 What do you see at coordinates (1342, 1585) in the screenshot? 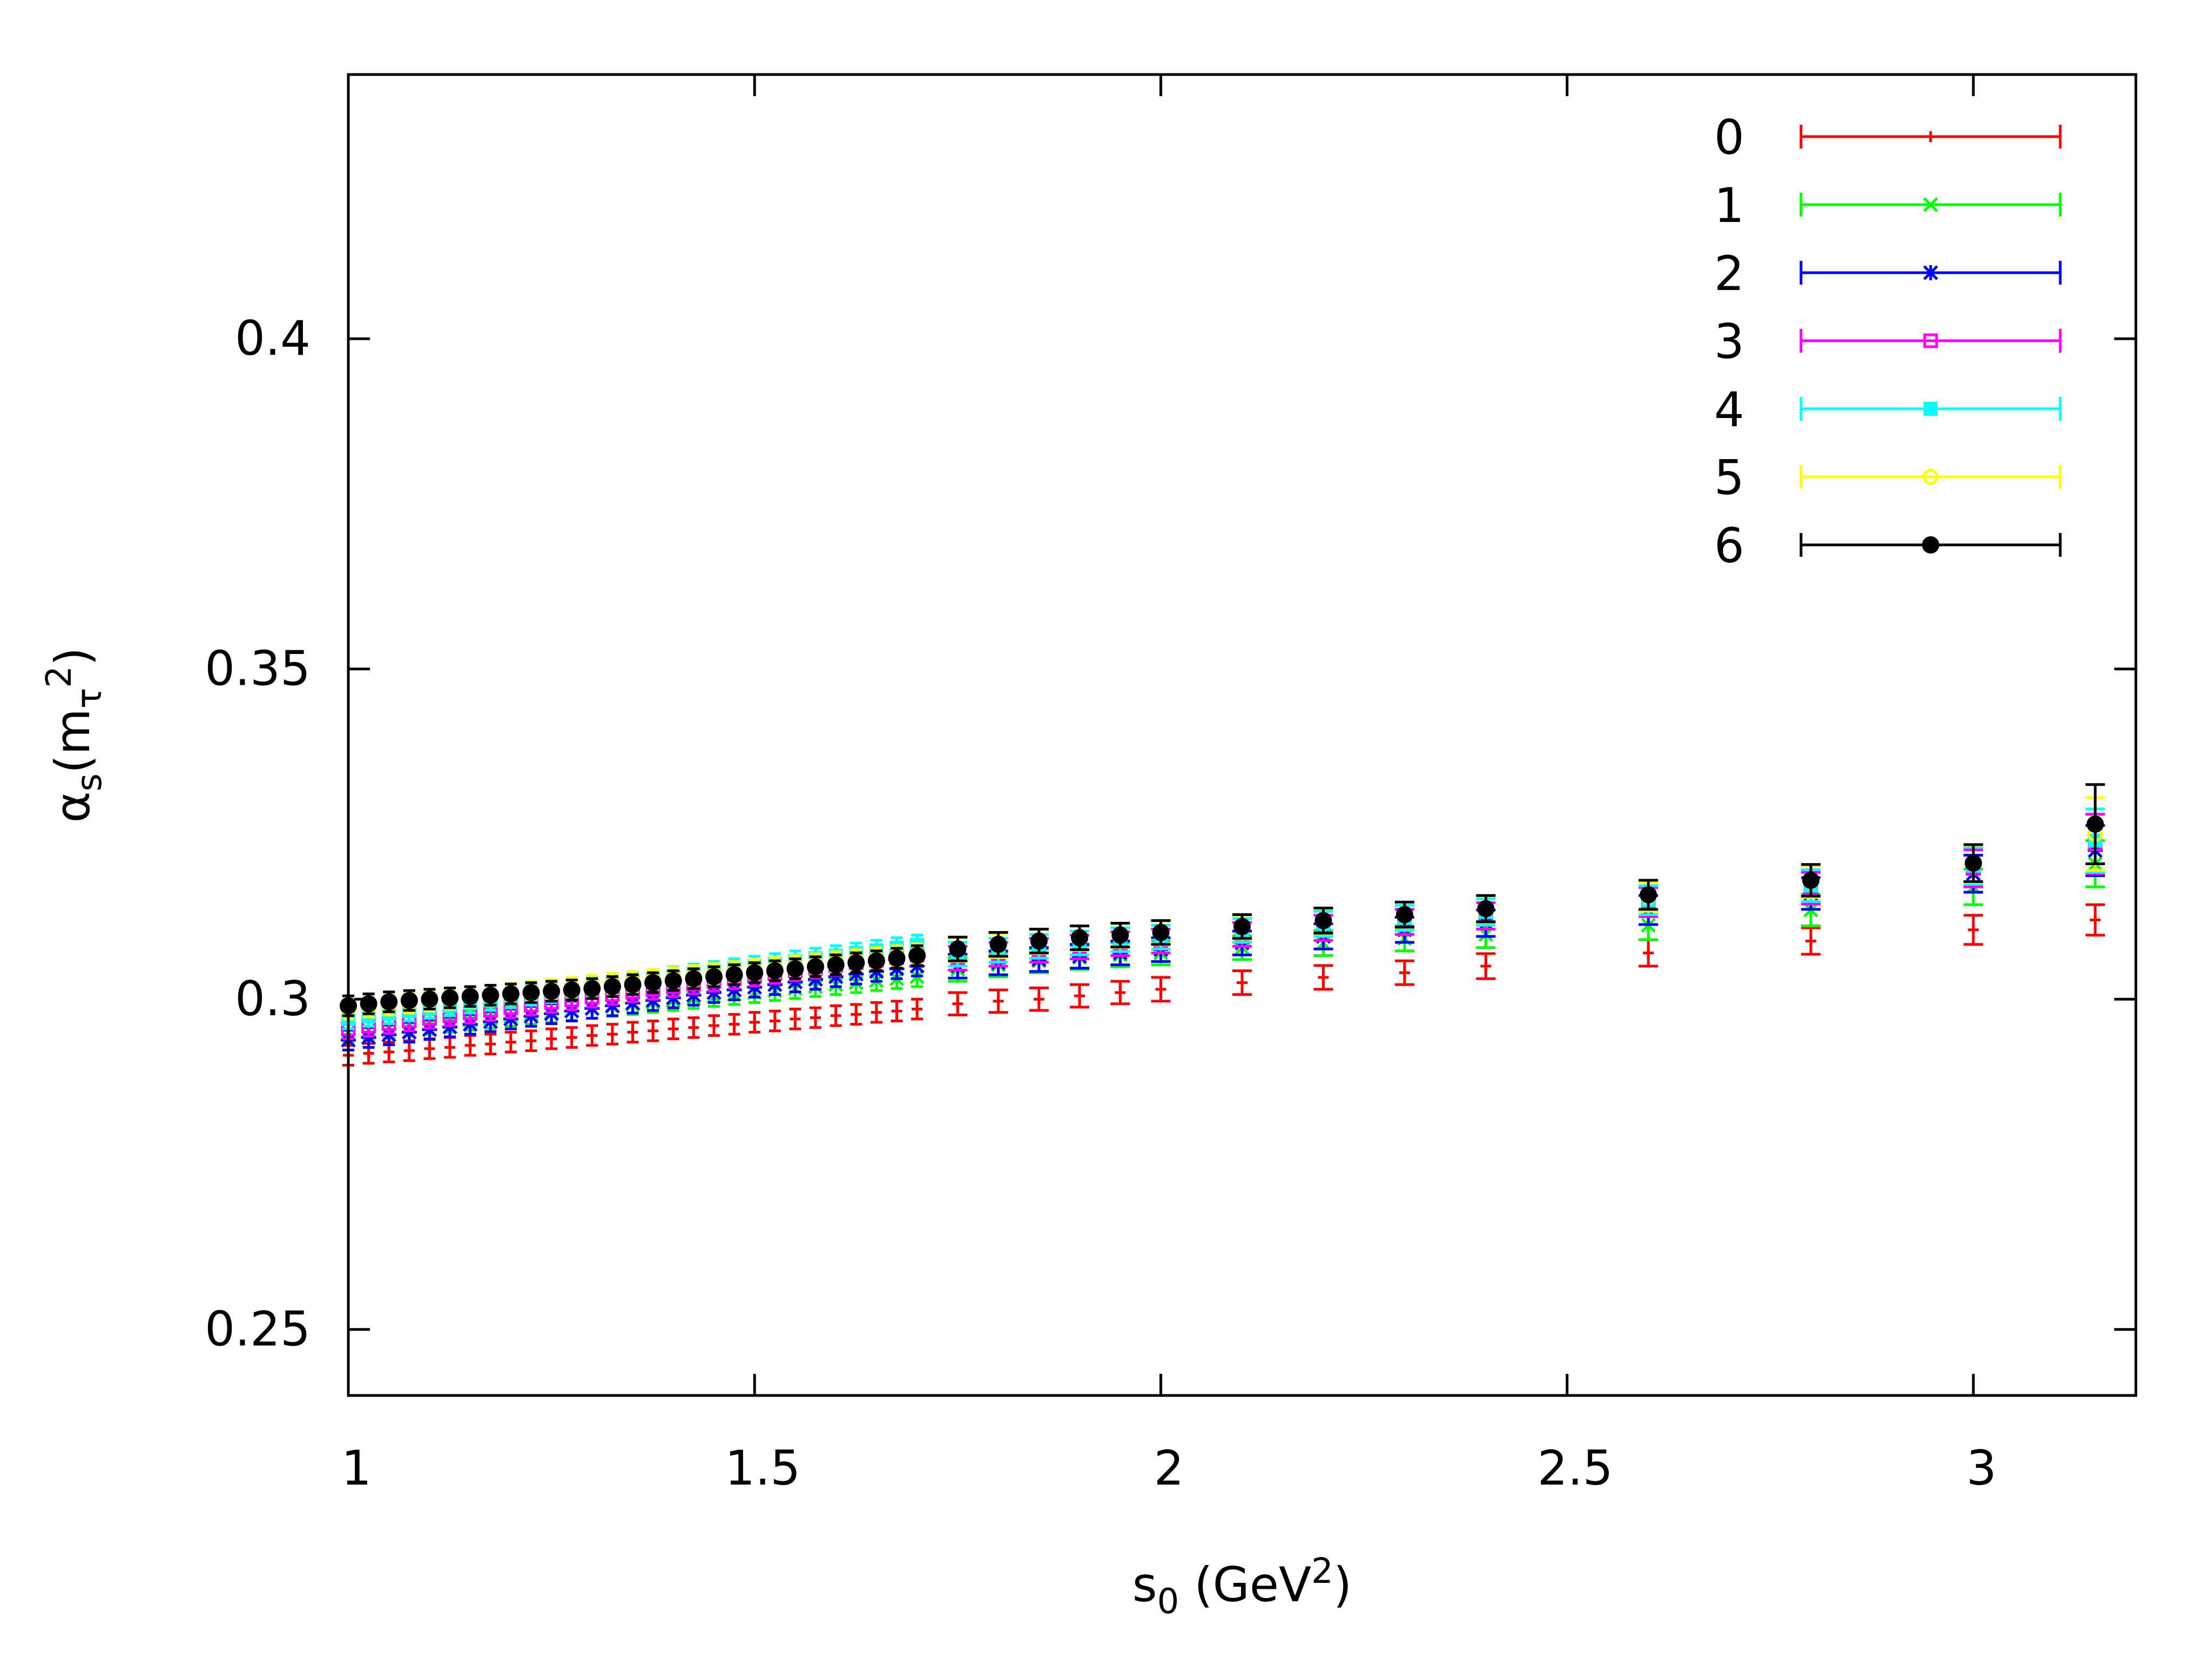
I see `x-axis-label-close: )` at bounding box center [1342, 1585].